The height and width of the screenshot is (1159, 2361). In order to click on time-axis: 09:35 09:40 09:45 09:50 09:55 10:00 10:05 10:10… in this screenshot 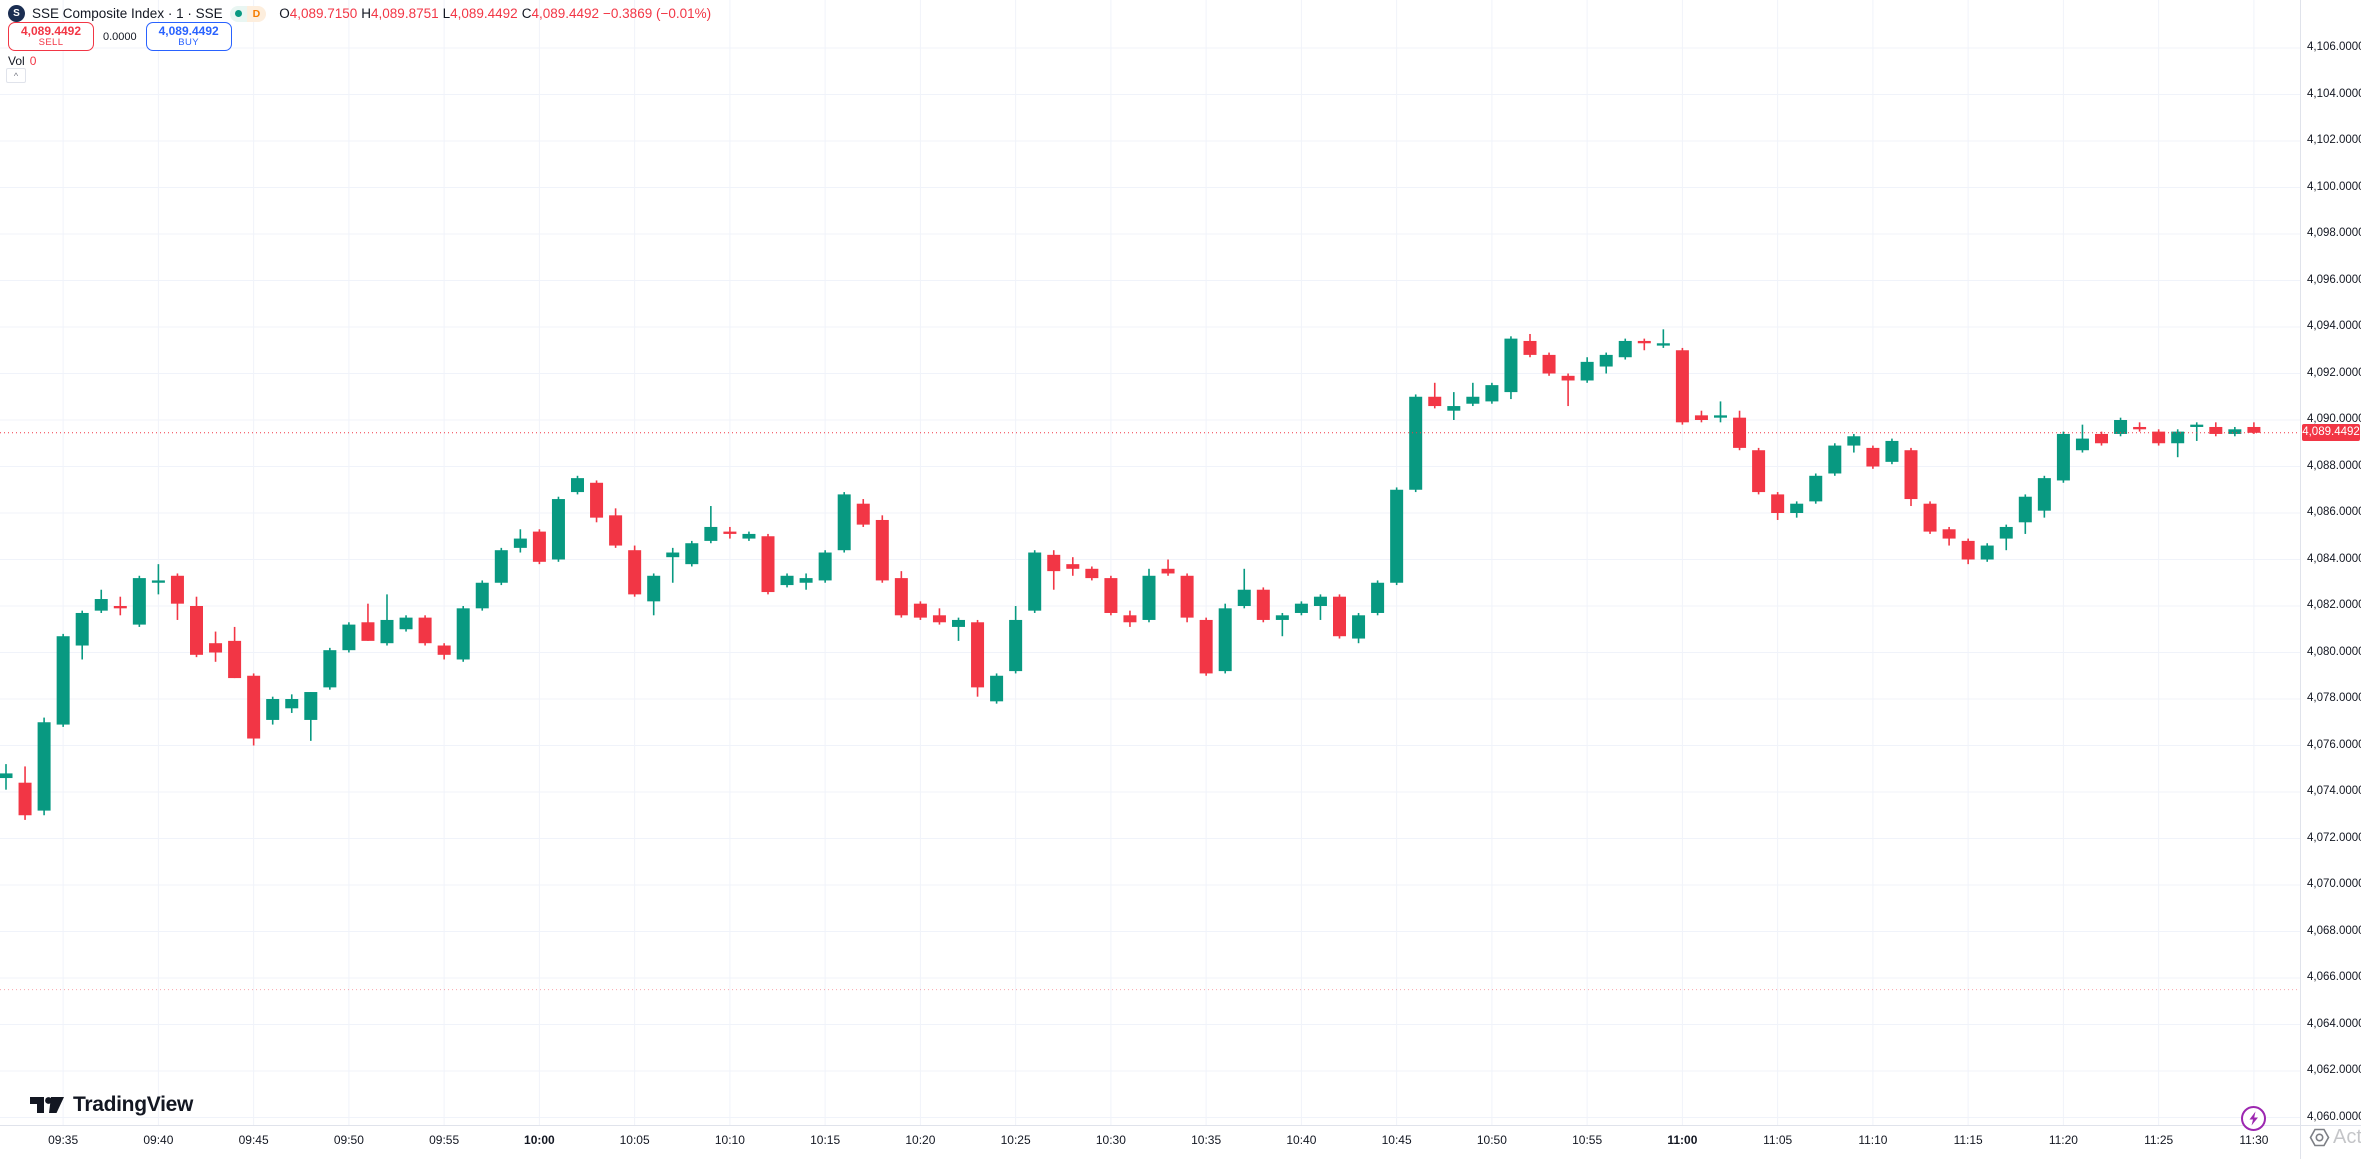, I will do `click(1150, 1142)`.